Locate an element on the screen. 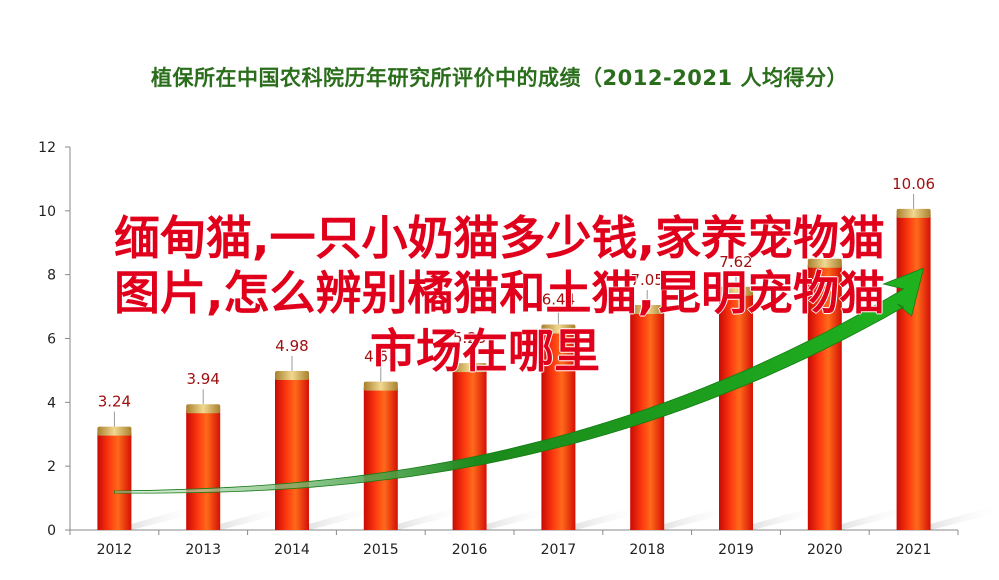 The image size is (999, 580). bar-cap-2018 is located at coordinates (647, 309).